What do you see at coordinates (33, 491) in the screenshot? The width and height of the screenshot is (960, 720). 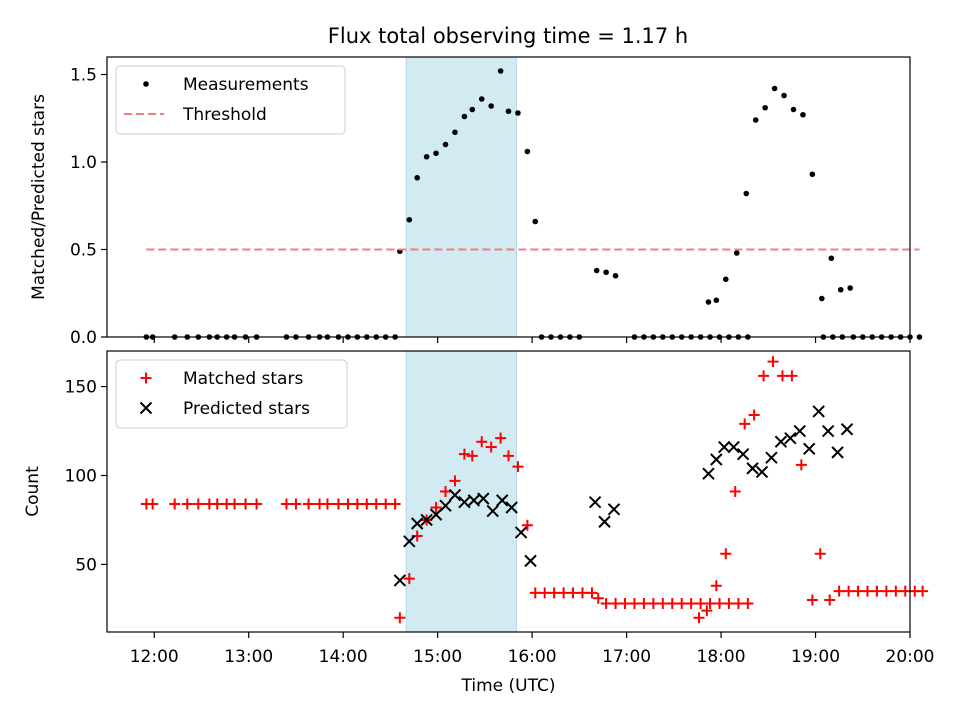 I see `y-axis-label: Count` at bounding box center [33, 491].